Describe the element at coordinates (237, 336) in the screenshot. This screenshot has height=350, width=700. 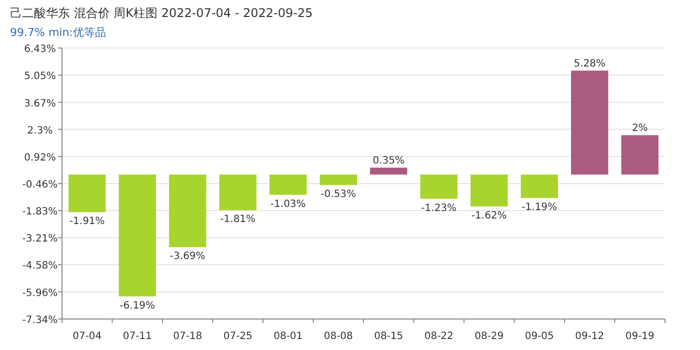
I see `x-tick-label: 07-25` at that location.